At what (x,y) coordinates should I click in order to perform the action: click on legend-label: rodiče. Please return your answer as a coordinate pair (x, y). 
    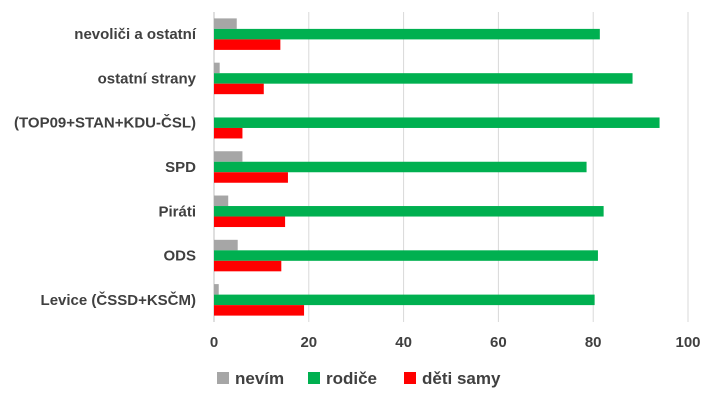
    Looking at the image, I should click on (351, 378).